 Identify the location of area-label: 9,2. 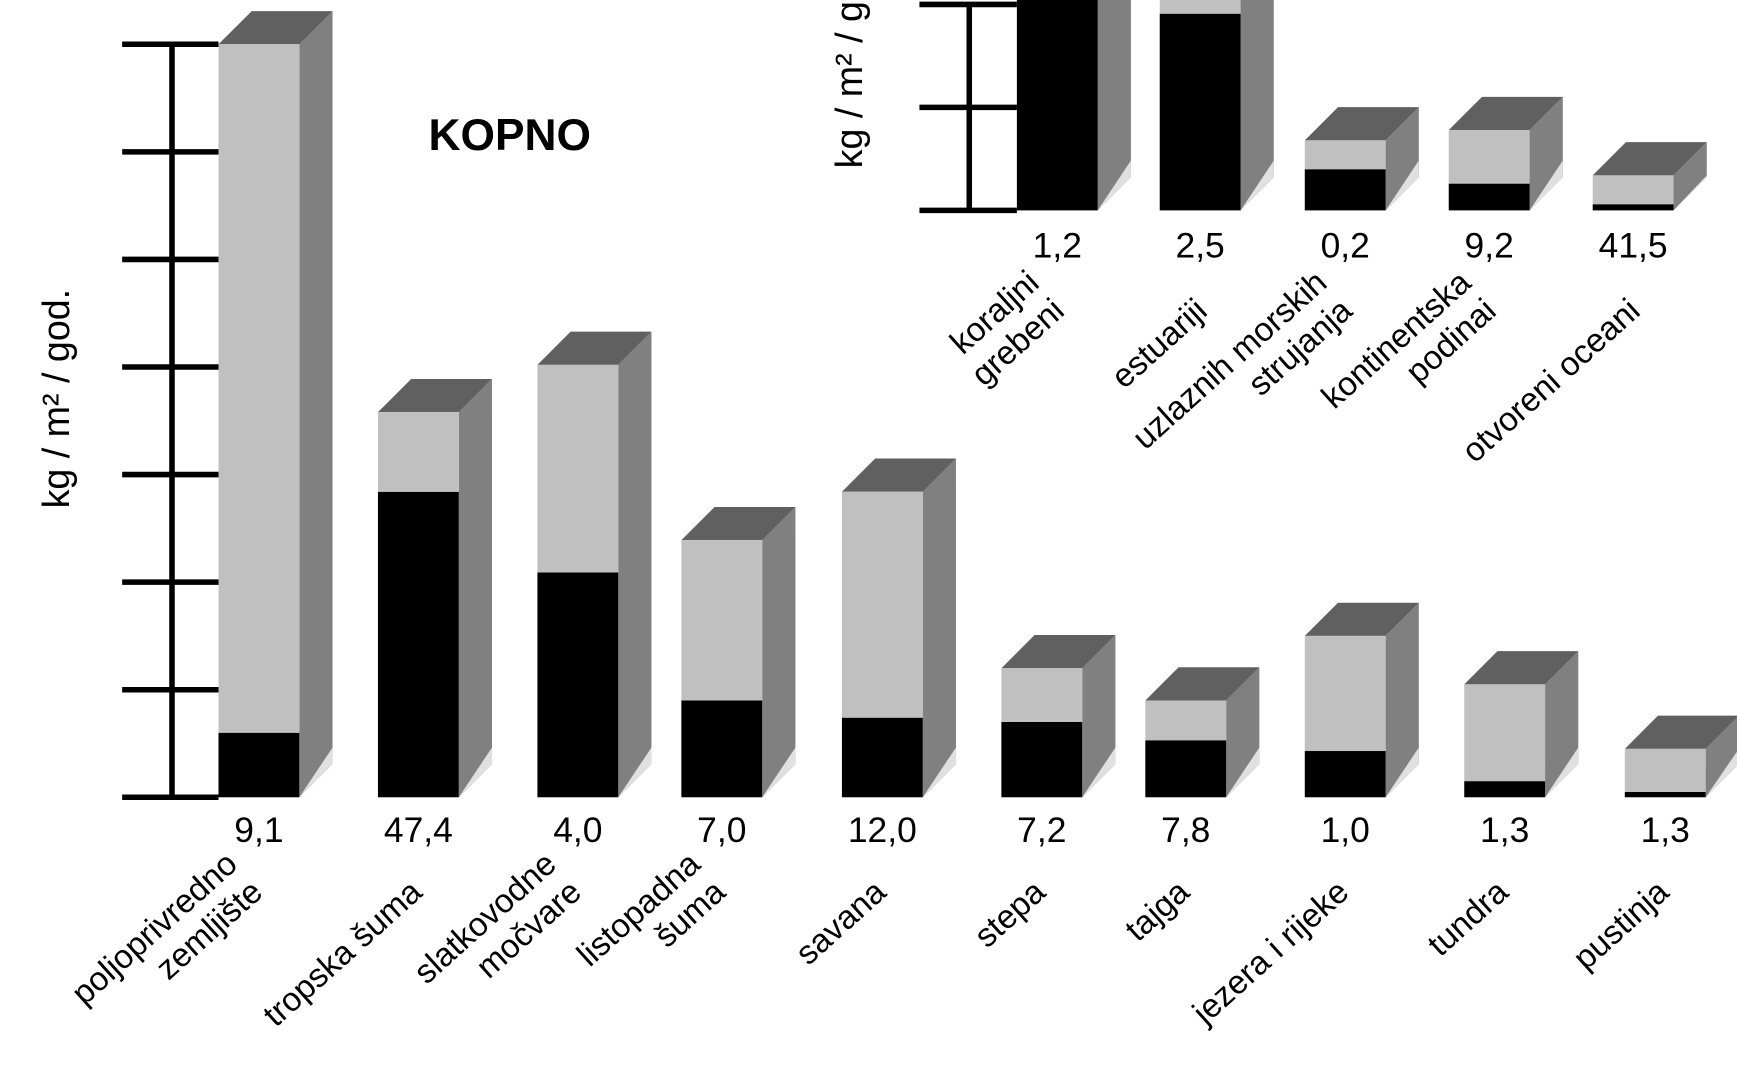
(1489, 245).